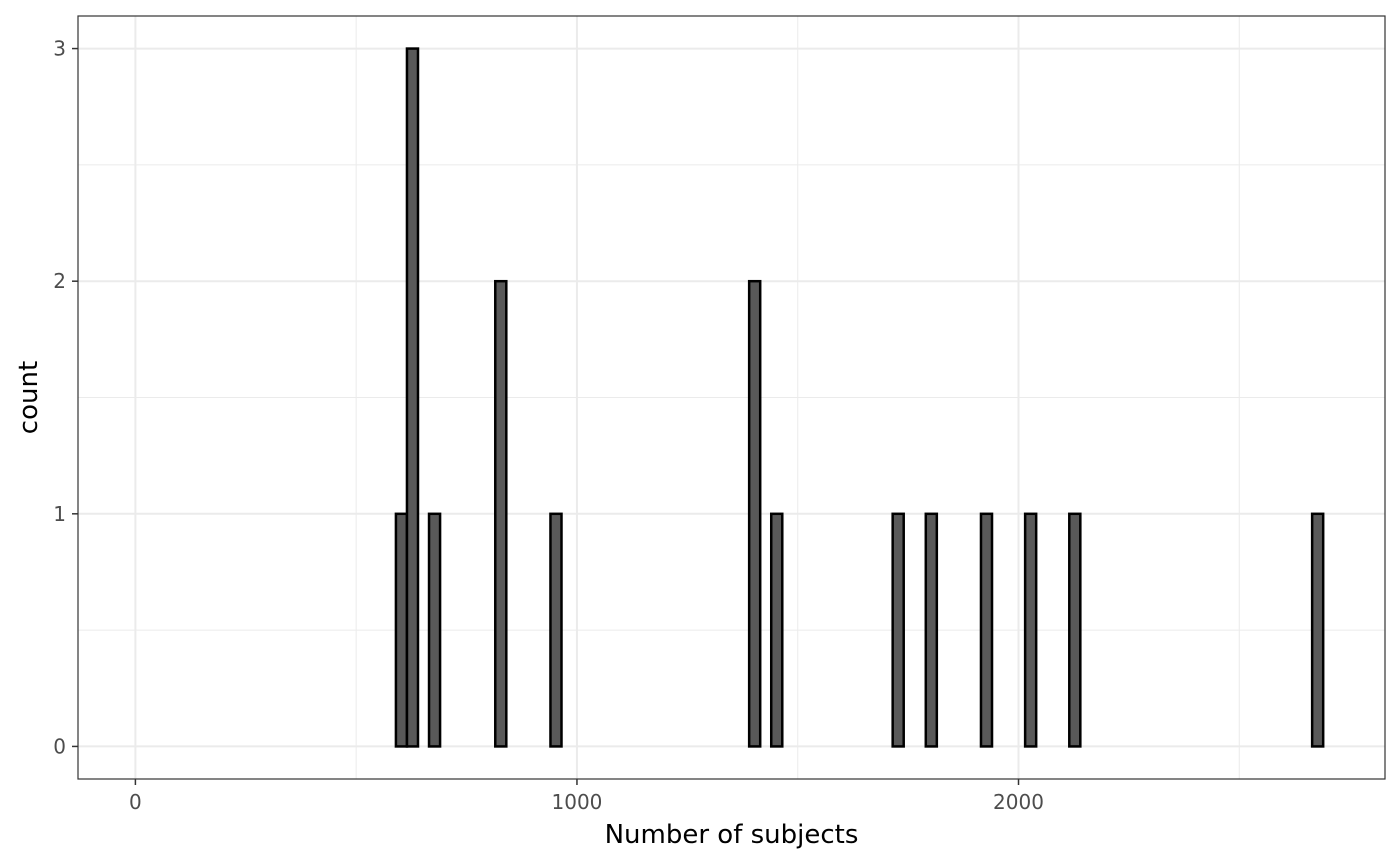 Image resolution: width=1400 pixels, height=865 pixels. What do you see at coordinates (59, 746) in the screenshot?
I see `y-tick-label: 0` at bounding box center [59, 746].